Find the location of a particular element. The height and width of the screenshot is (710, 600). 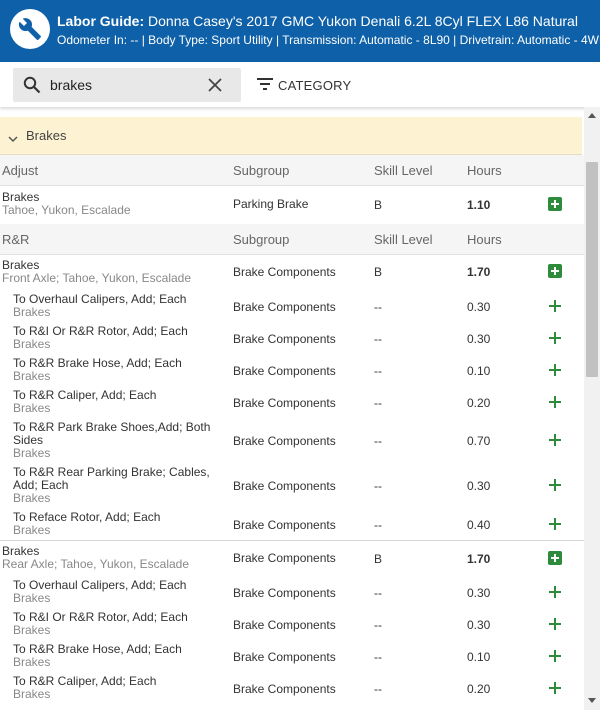

hours: 1.10 is located at coordinates (479, 205).